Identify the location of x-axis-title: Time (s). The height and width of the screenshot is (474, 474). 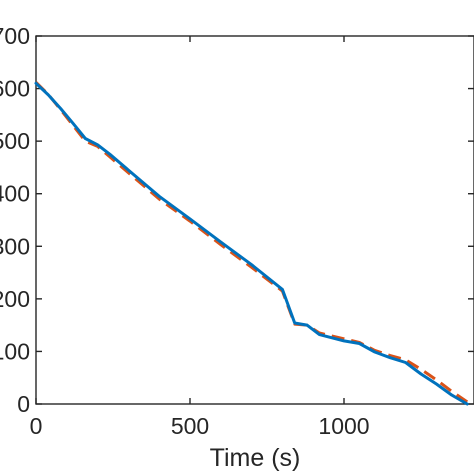
(255, 458).